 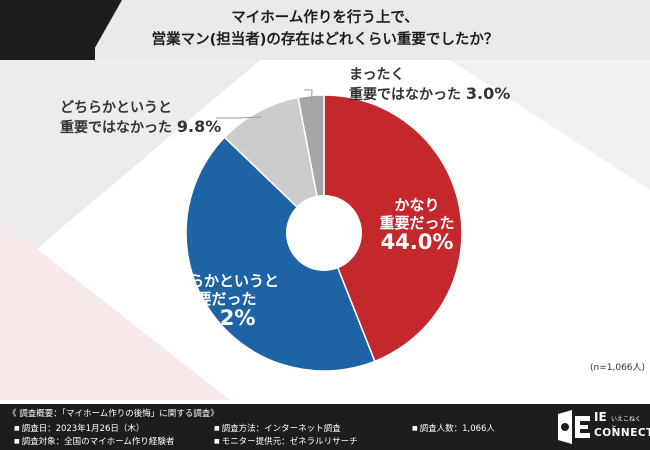 What do you see at coordinates (274, 166) in the screenshot?
I see `slice-not_much` at bounding box center [274, 166].